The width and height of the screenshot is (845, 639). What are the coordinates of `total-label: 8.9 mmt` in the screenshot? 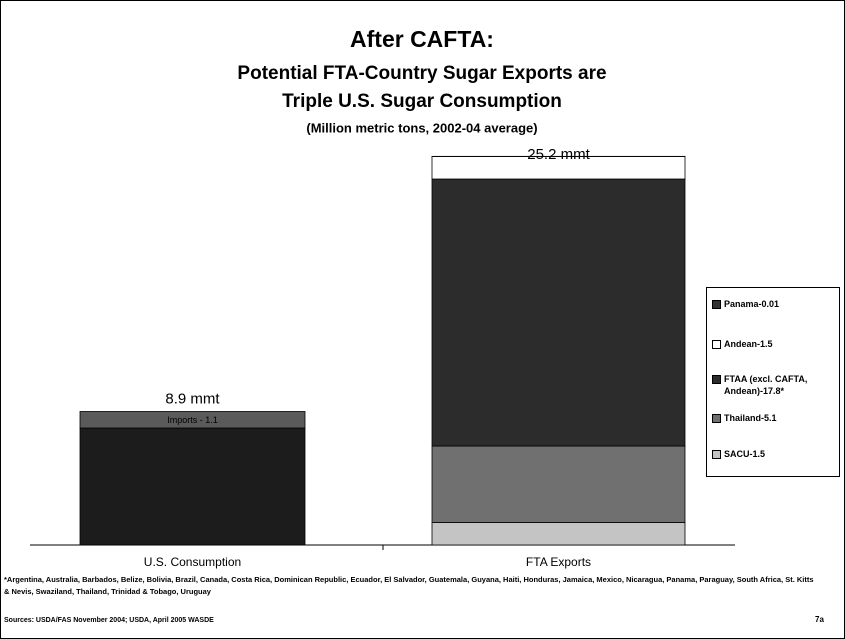 It's located at (192, 398).